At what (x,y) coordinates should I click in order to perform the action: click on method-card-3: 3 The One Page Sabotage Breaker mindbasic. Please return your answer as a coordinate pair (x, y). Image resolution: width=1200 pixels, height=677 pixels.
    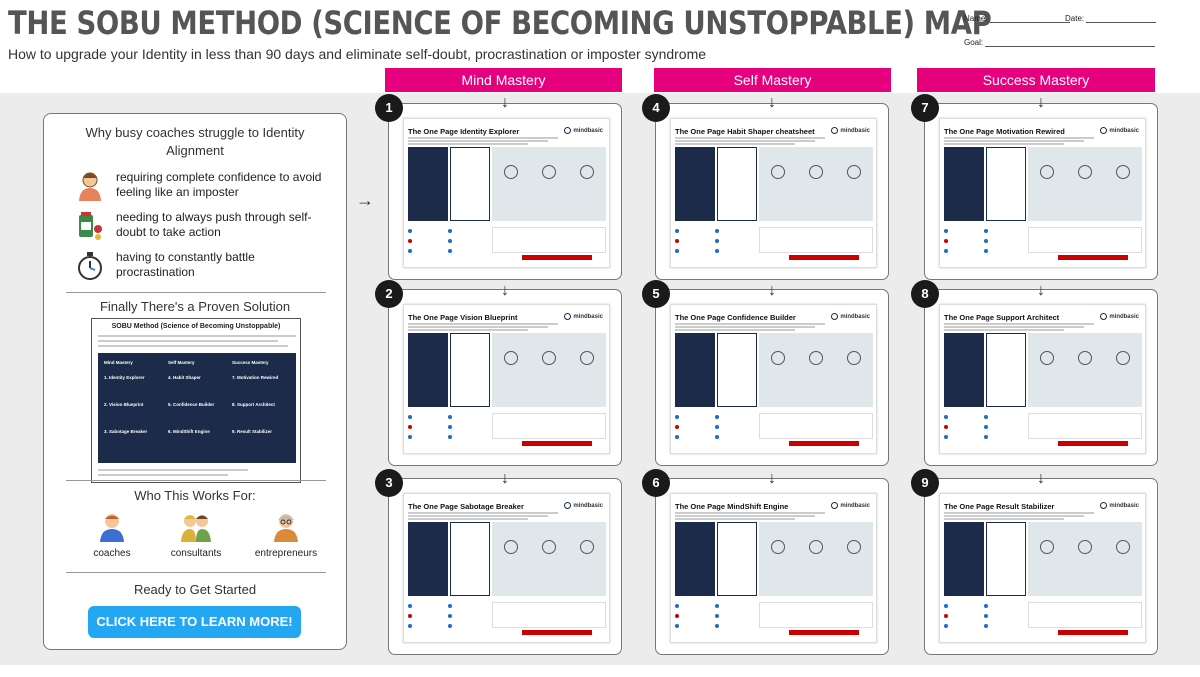
    Looking at the image, I should click on (498, 562).